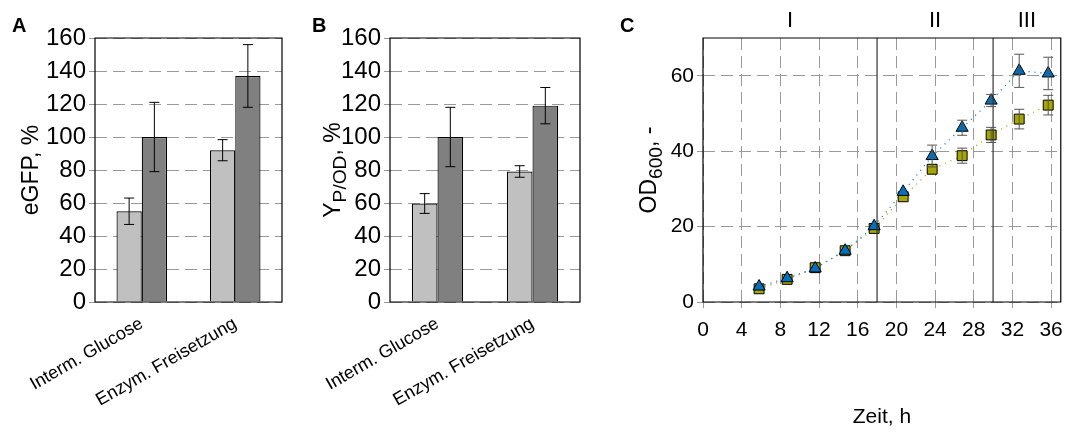 This screenshot has height=434, width=1073. What do you see at coordinates (741, 329) in the screenshot?
I see `x-tick-label: 4` at bounding box center [741, 329].